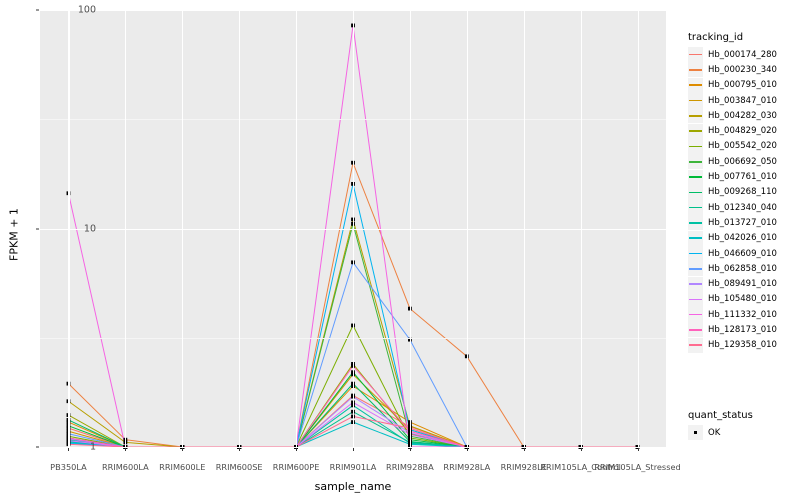  Describe the element at coordinates (732, 253) in the screenshot. I see `legend-item: Hb_046609_010` at that location.